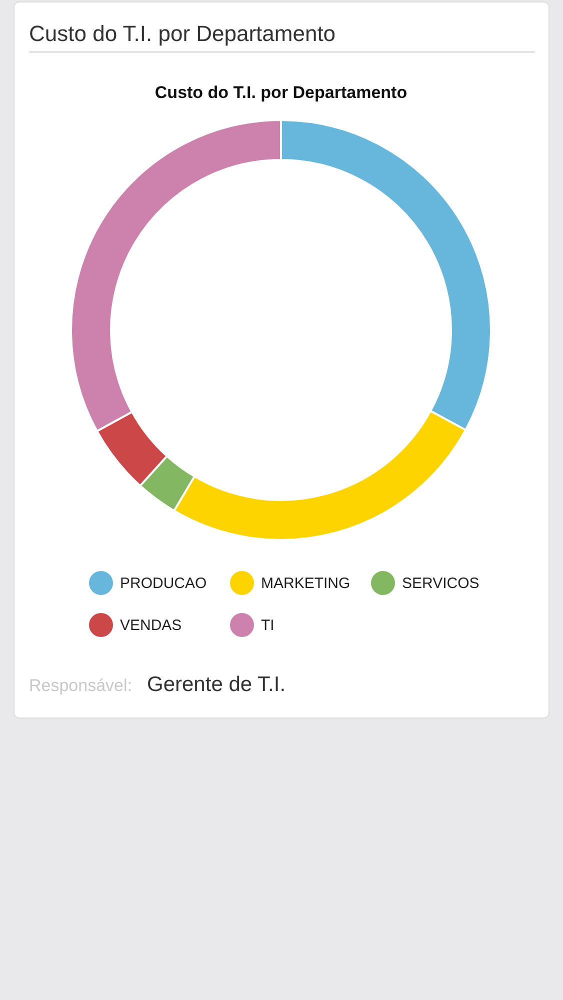 This screenshot has width=563, height=1000. Describe the element at coordinates (305, 583) in the screenshot. I see `legend-label: MARKETING` at that location.